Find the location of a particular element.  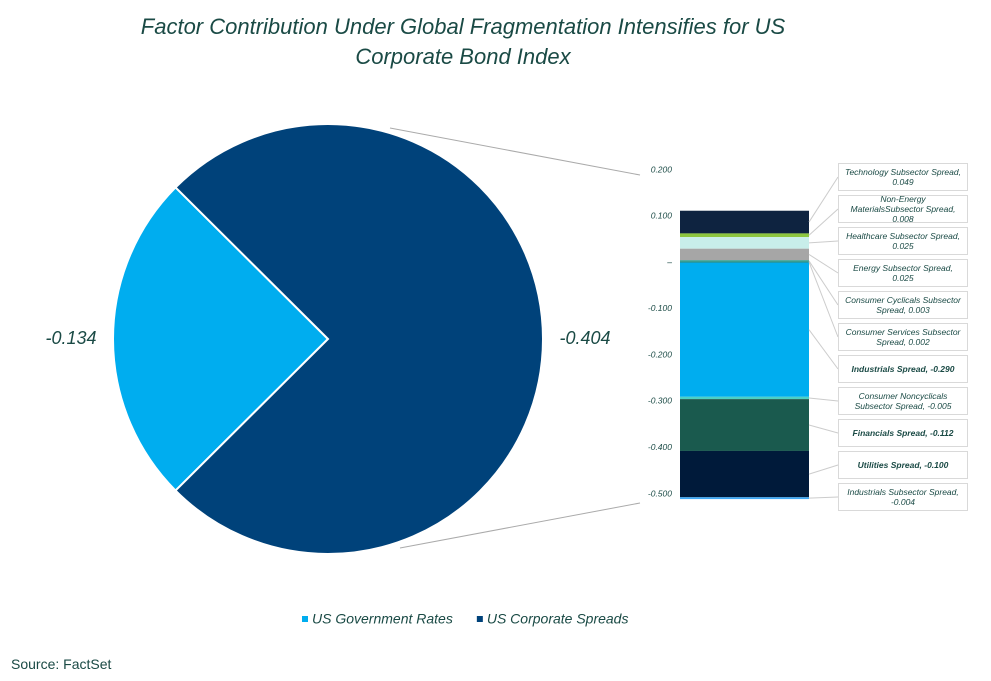

y-tick-label: -0.100 is located at coordinates (660, 308).